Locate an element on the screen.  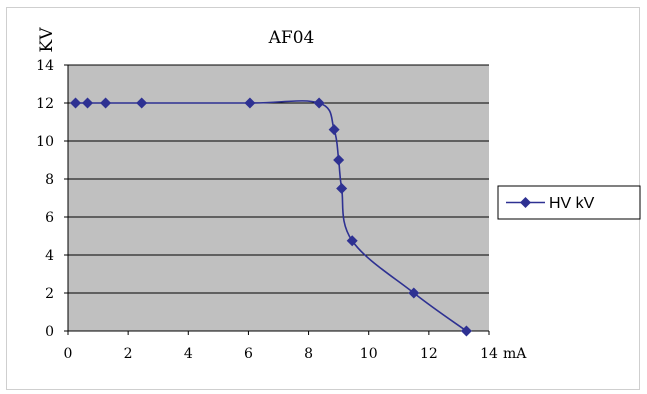
y-tick-label: 6 is located at coordinates (49, 218).